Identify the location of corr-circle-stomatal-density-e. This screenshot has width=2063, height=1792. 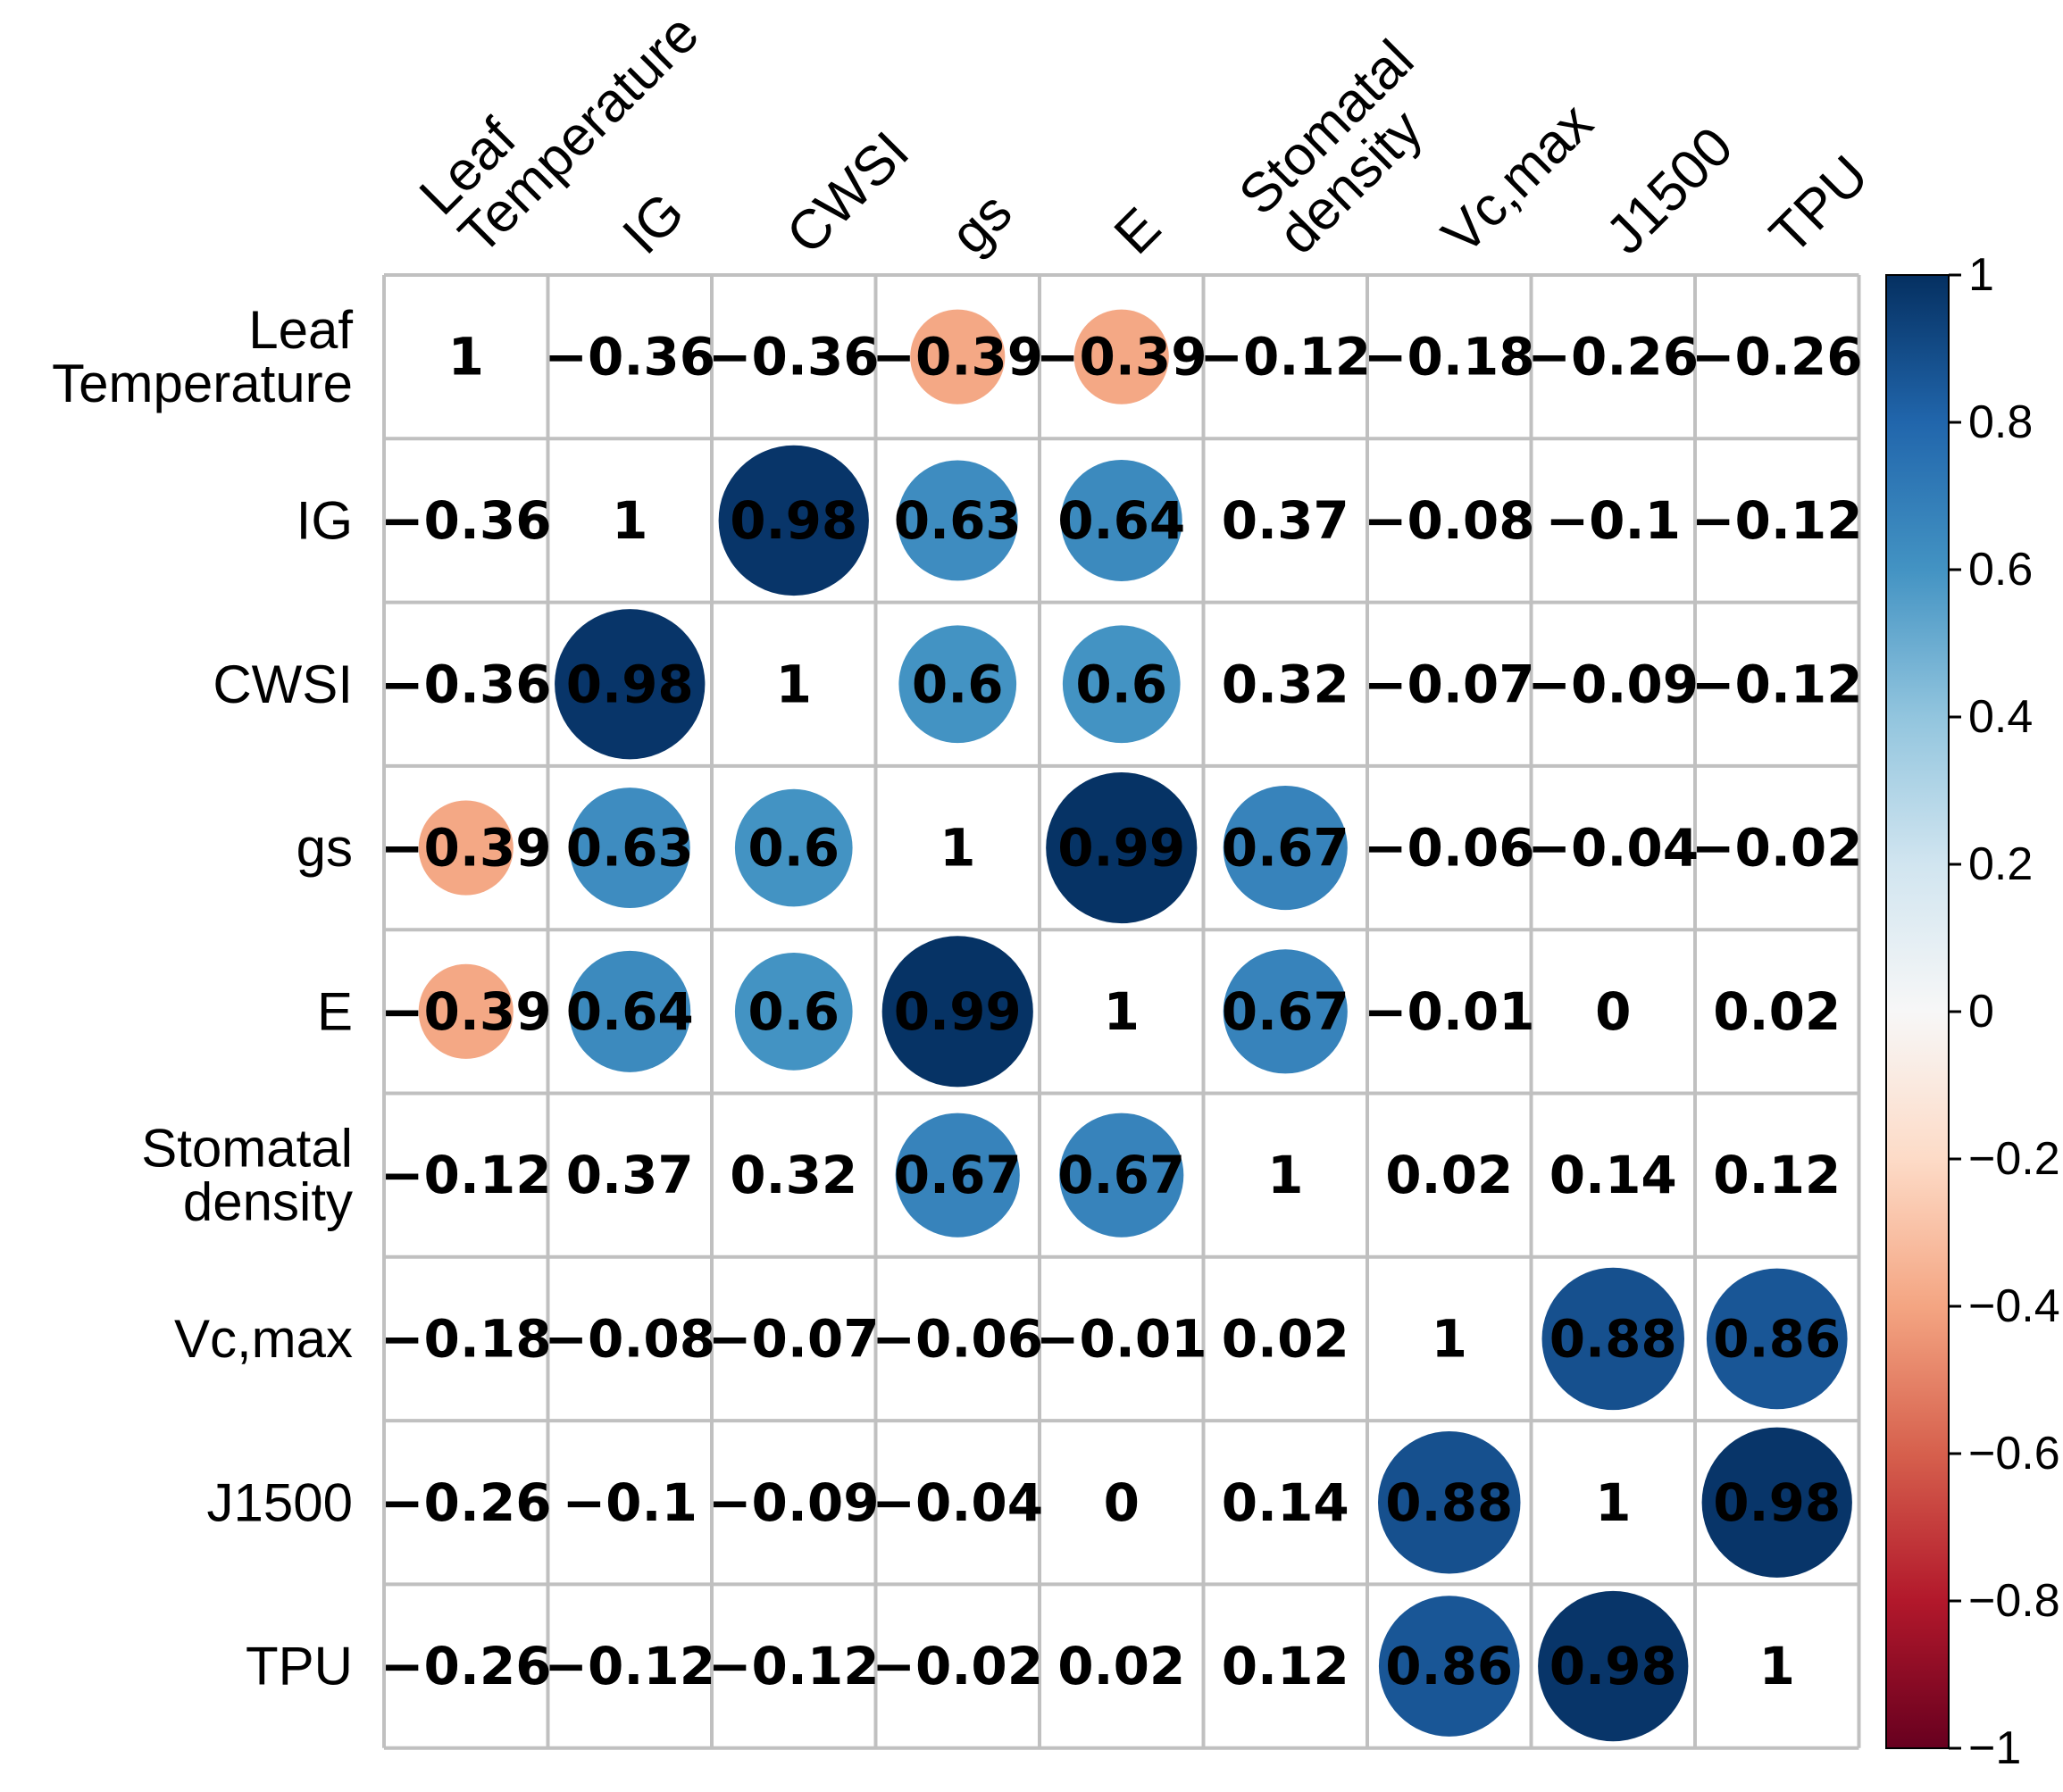
(1121, 1175).